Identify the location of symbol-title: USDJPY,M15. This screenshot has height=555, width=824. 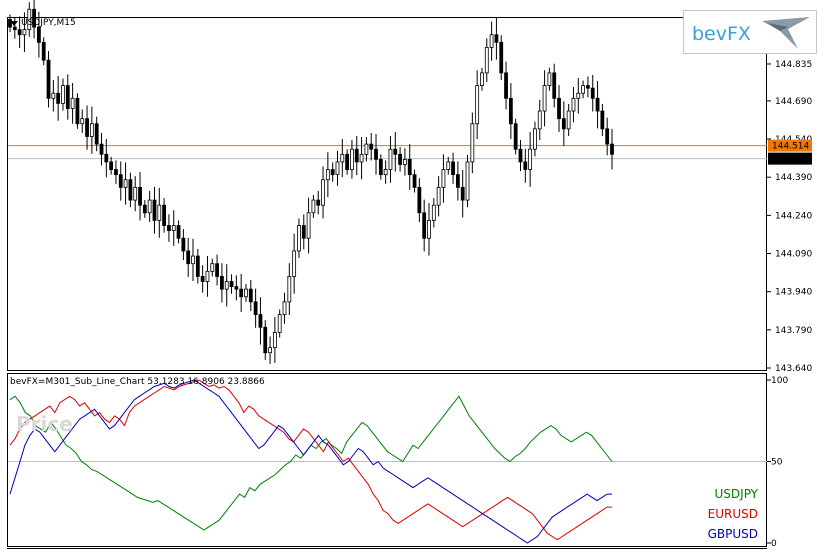
(43, 23).